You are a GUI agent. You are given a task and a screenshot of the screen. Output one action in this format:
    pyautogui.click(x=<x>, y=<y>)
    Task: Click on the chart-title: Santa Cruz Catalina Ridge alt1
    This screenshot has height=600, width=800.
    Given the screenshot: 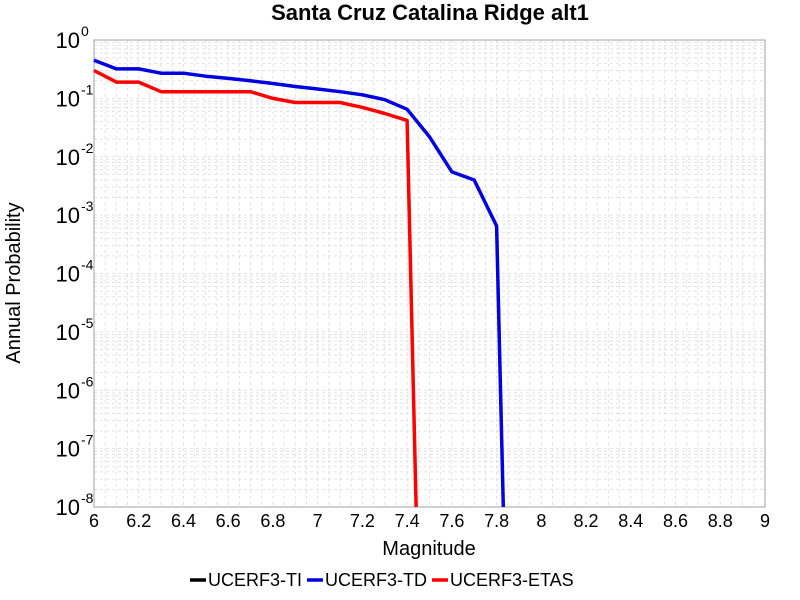 What is the action you would take?
    pyautogui.click(x=430, y=12)
    